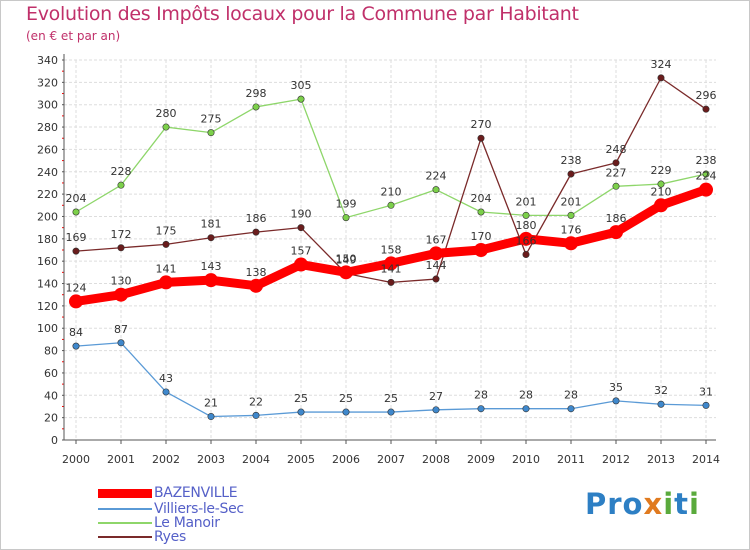 This screenshot has width=750, height=550. I want to click on data-label: 248, so click(616, 149).